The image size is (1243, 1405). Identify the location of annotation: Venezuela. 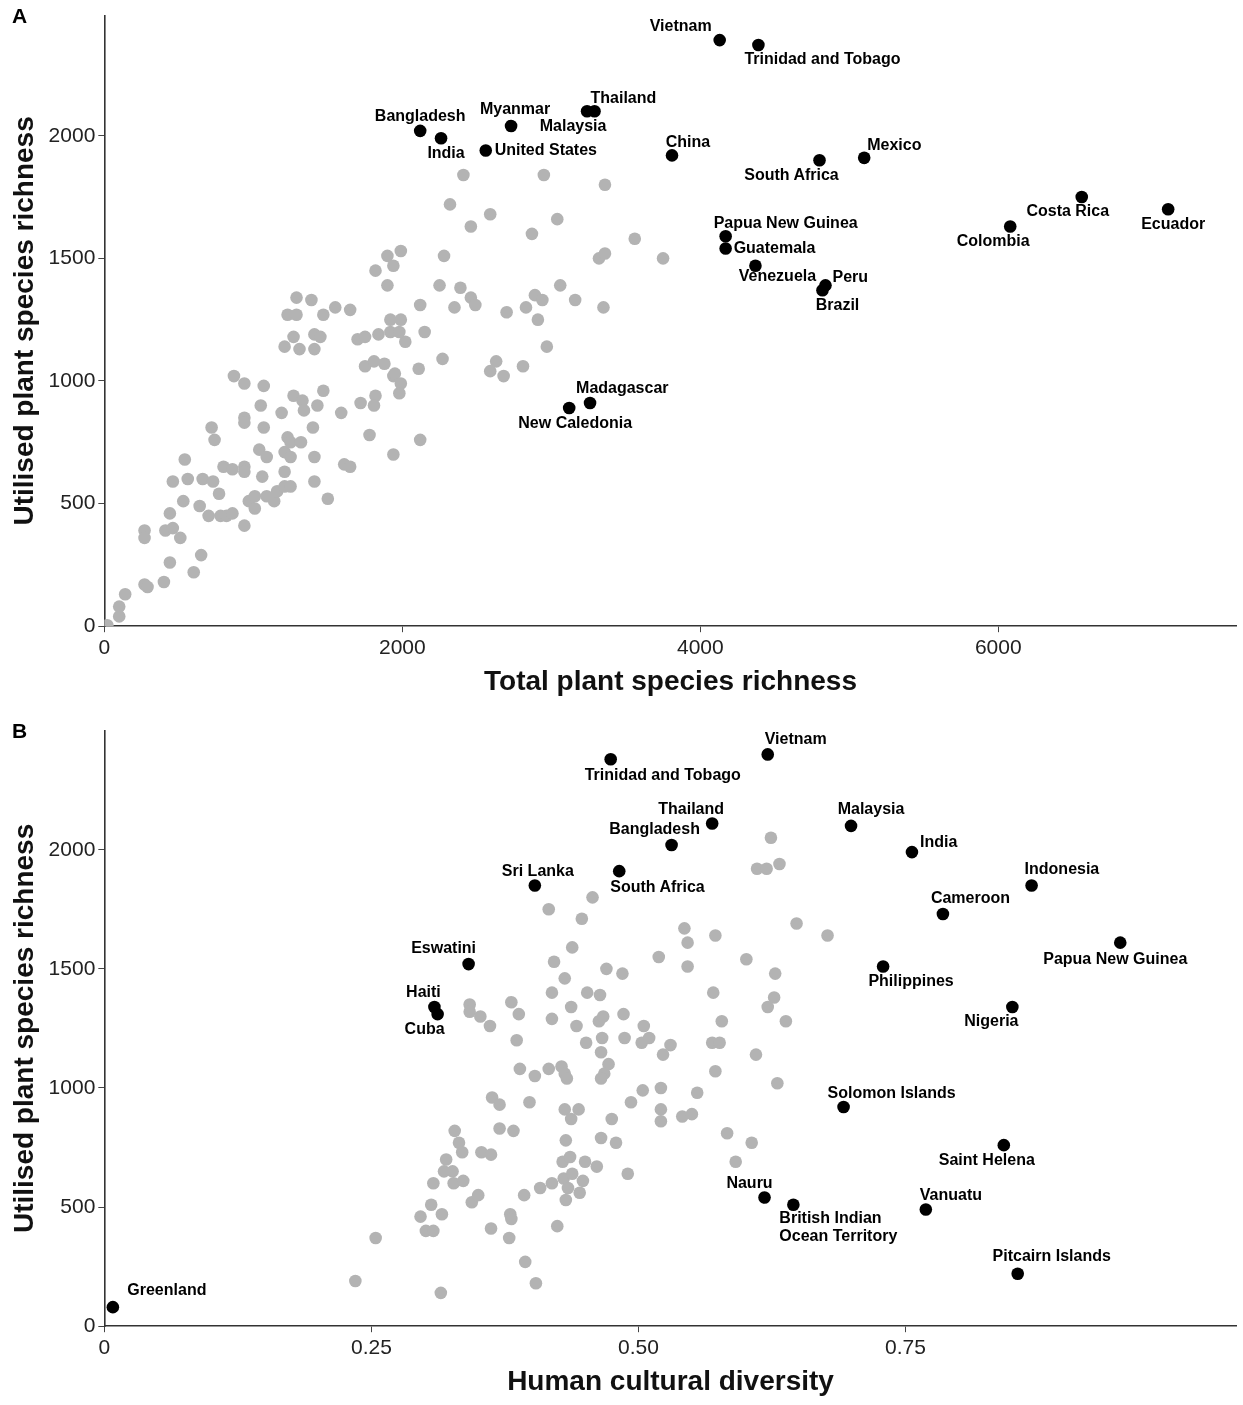
(777, 276).